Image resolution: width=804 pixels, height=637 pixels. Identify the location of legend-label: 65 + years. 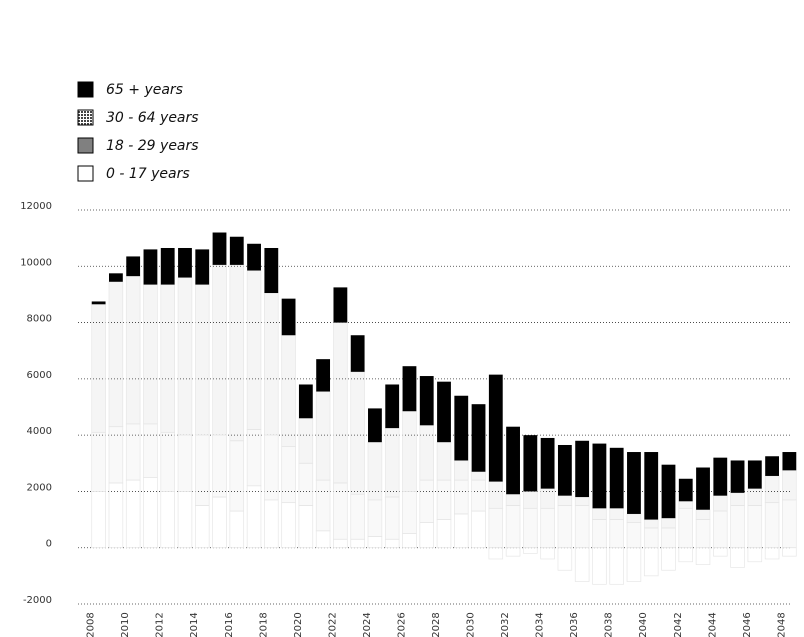
(144, 90).